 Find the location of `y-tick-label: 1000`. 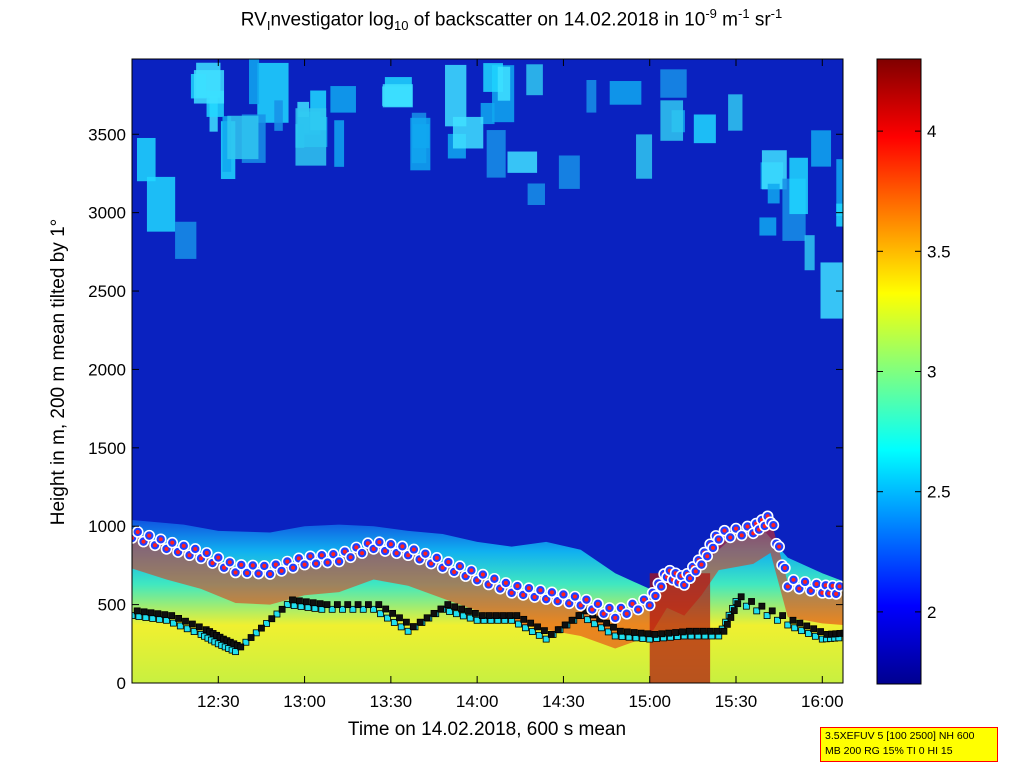

y-tick-label: 1000 is located at coordinates (107, 526).